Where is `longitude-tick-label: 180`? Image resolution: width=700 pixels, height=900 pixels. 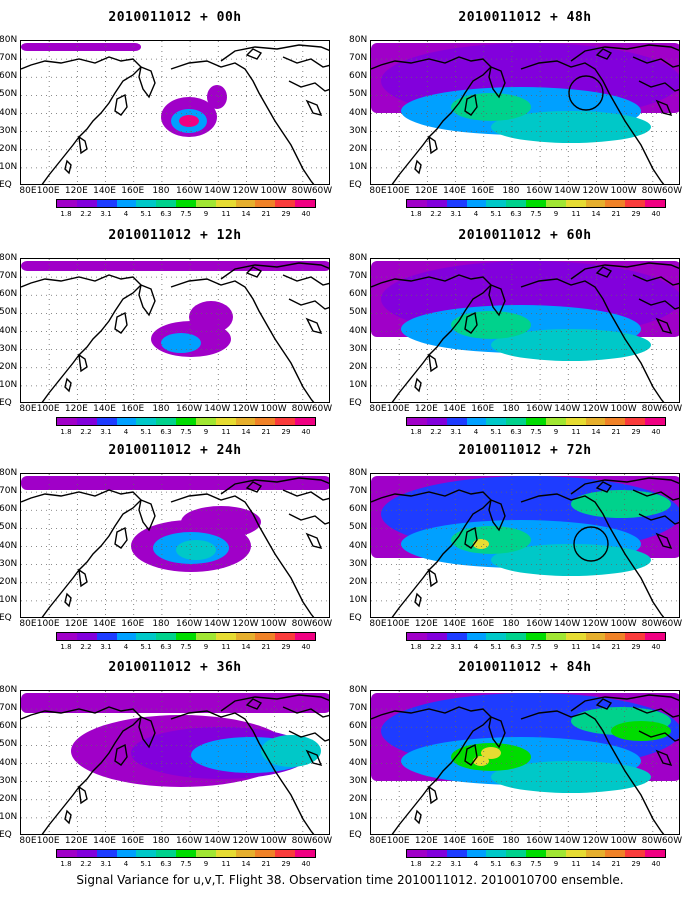
longitude-tick-label: 180 is located at coordinates (511, 624).